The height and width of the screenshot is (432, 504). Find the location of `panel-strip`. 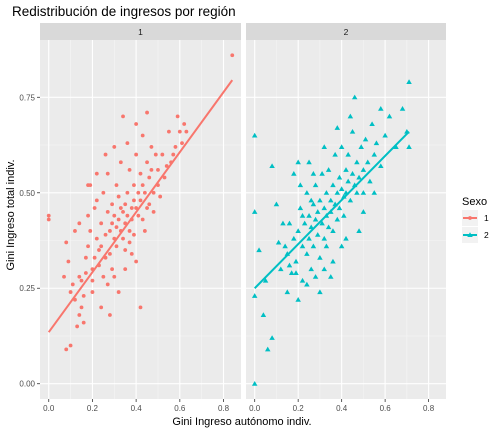

panel-strip is located at coordinates (140, 31).